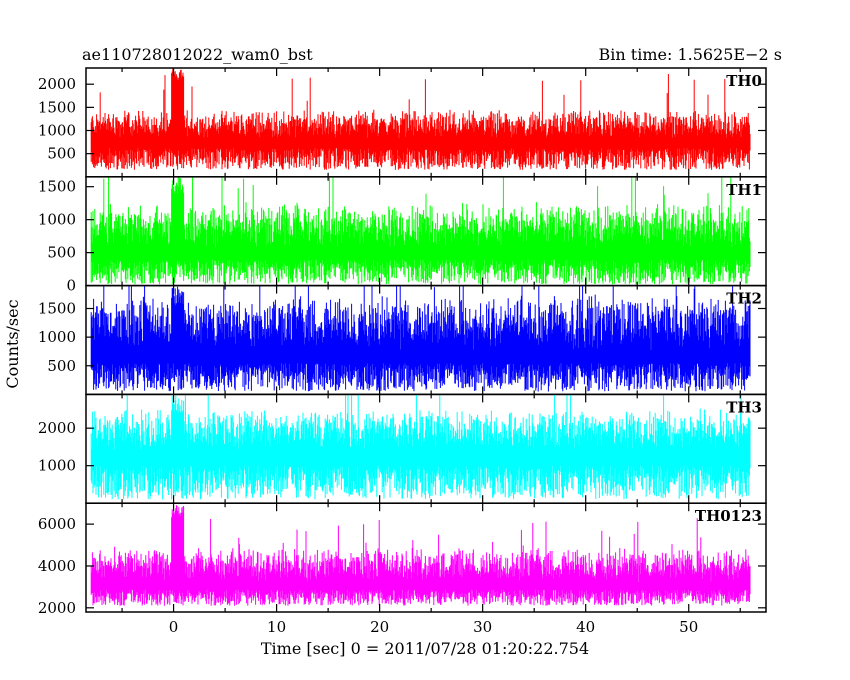 Image resolution: width=850 pixels, height=680 pixels. I want to click on panel-th2: 500 1000 1500 TH2, so click(402, 340).